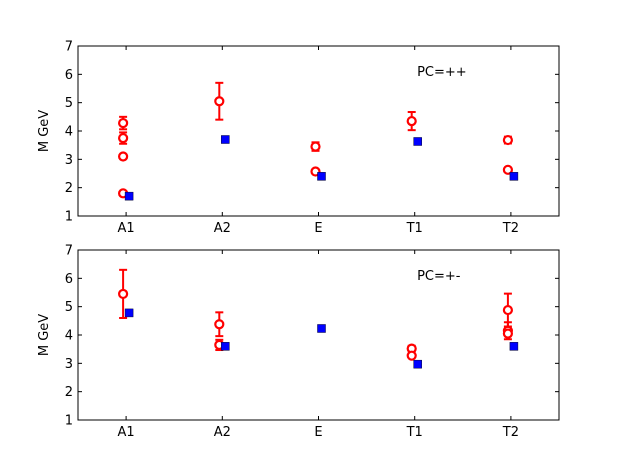  Describe the element at coordinates (439, 276) in the screenshot. I see `panel-annotation: PC=+-` at that location.